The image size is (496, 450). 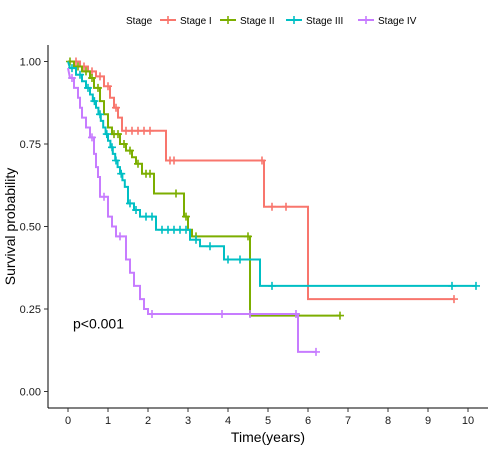 What do you see at coordinates (30, 63) in the screenshot?
I see `y-tick-label: 1.00` at bounding box center [30, 63].